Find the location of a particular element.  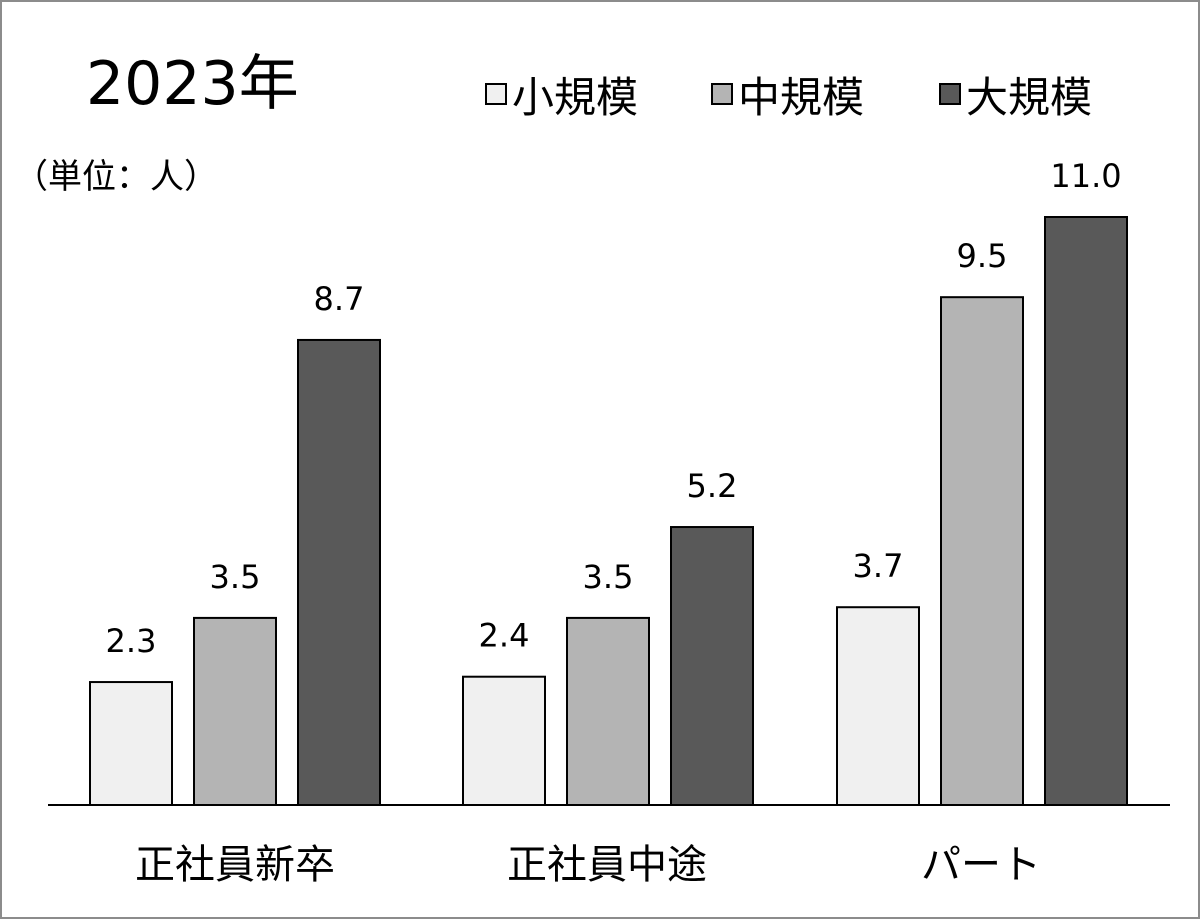

value-label-small-0: 2.3 is located at coordinates (131, 641).